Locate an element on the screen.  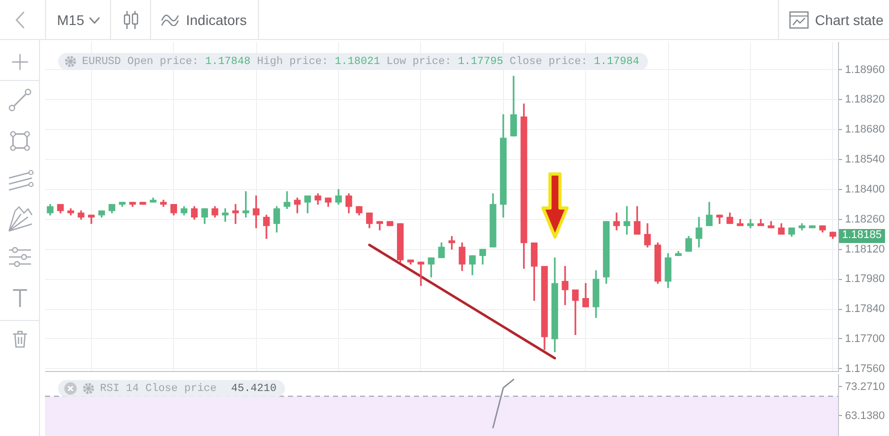
y-tick-label: 1.17700 is located at coordinates (865, 338).